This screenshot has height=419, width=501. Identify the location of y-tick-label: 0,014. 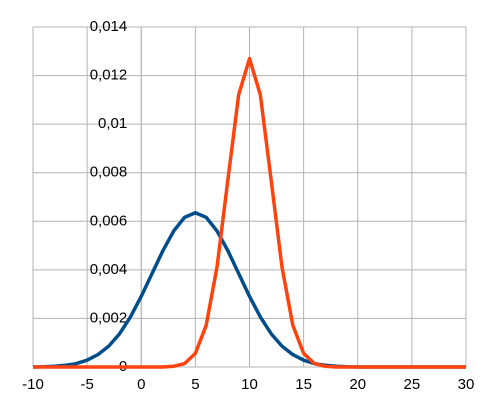
(109, 26).